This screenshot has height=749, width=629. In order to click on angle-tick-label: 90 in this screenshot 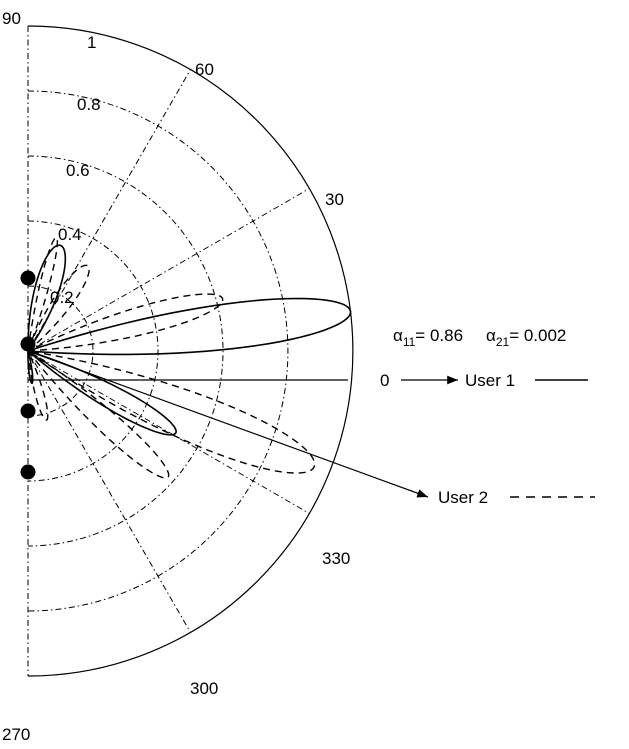, I will do `click(11, 18)`.